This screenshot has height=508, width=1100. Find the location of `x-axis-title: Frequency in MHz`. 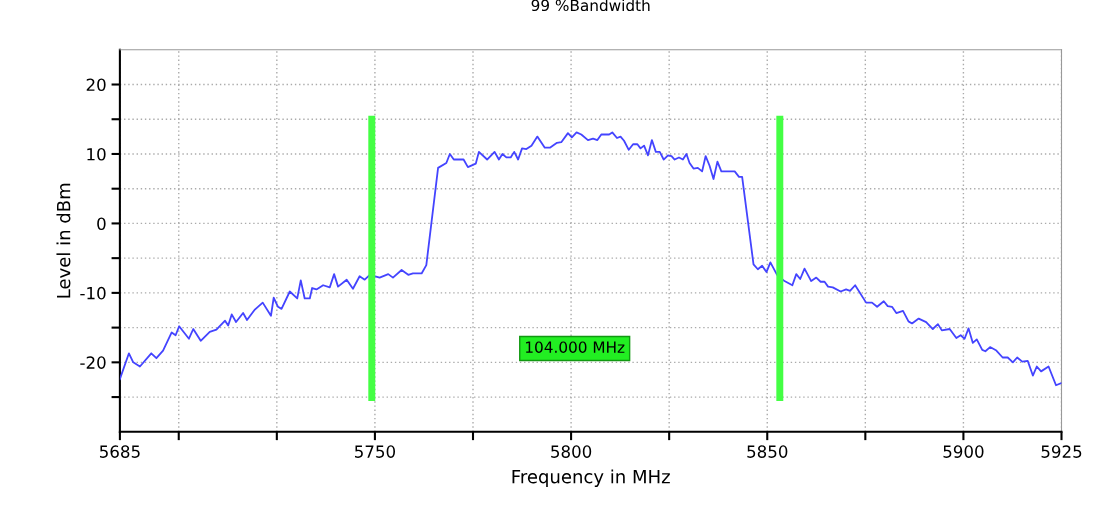

x-axis-title: Frequency in MHz is located at coordinates (591, 478).